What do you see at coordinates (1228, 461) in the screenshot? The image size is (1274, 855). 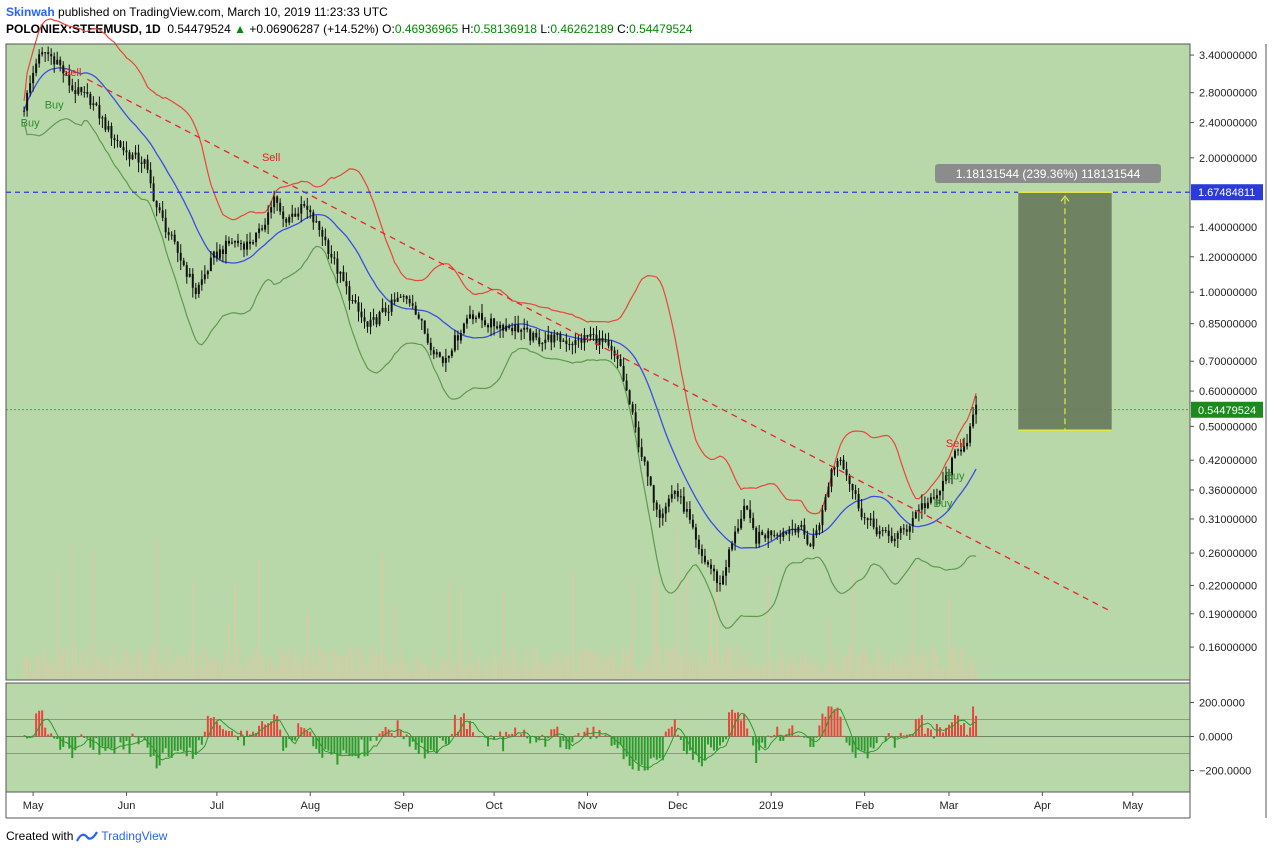 I see `price-axis-label: 0.42000000` at bounding box center [1228, 461].